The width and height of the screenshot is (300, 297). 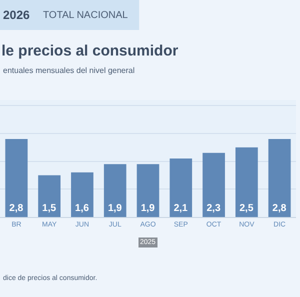 What do you see at coordinates (213, 208) in the screenshot?
I see `data-label: 2,3` at bounding box center [213, 208].